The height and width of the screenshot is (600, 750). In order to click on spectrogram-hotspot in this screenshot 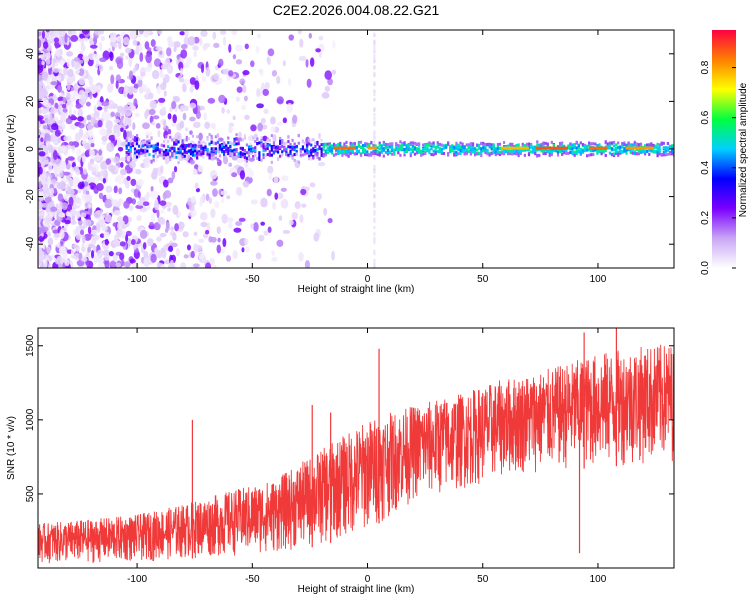, I will do `click(639, 148)`.